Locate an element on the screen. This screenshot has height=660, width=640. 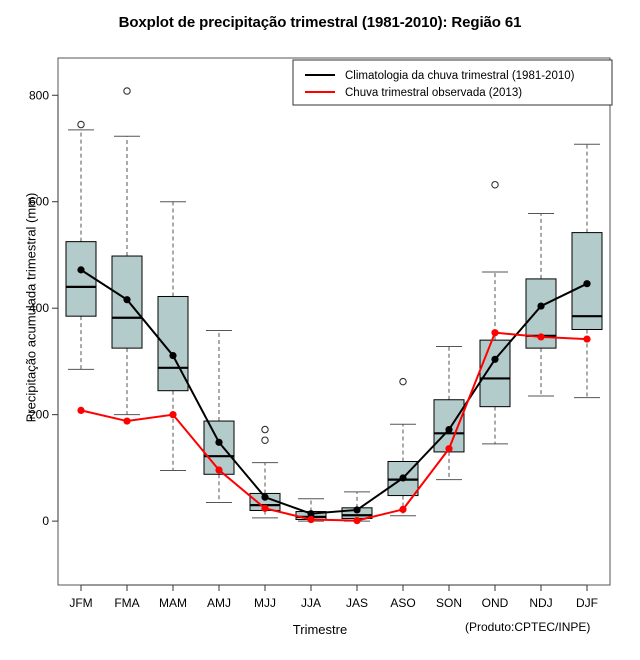
x-tick-label: JJA is located at coordinates (311, 603).